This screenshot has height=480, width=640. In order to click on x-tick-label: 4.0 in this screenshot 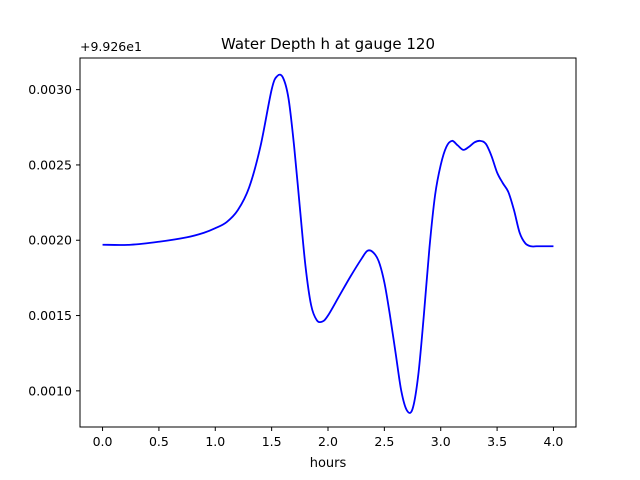, I will do `click(554, 441)`.